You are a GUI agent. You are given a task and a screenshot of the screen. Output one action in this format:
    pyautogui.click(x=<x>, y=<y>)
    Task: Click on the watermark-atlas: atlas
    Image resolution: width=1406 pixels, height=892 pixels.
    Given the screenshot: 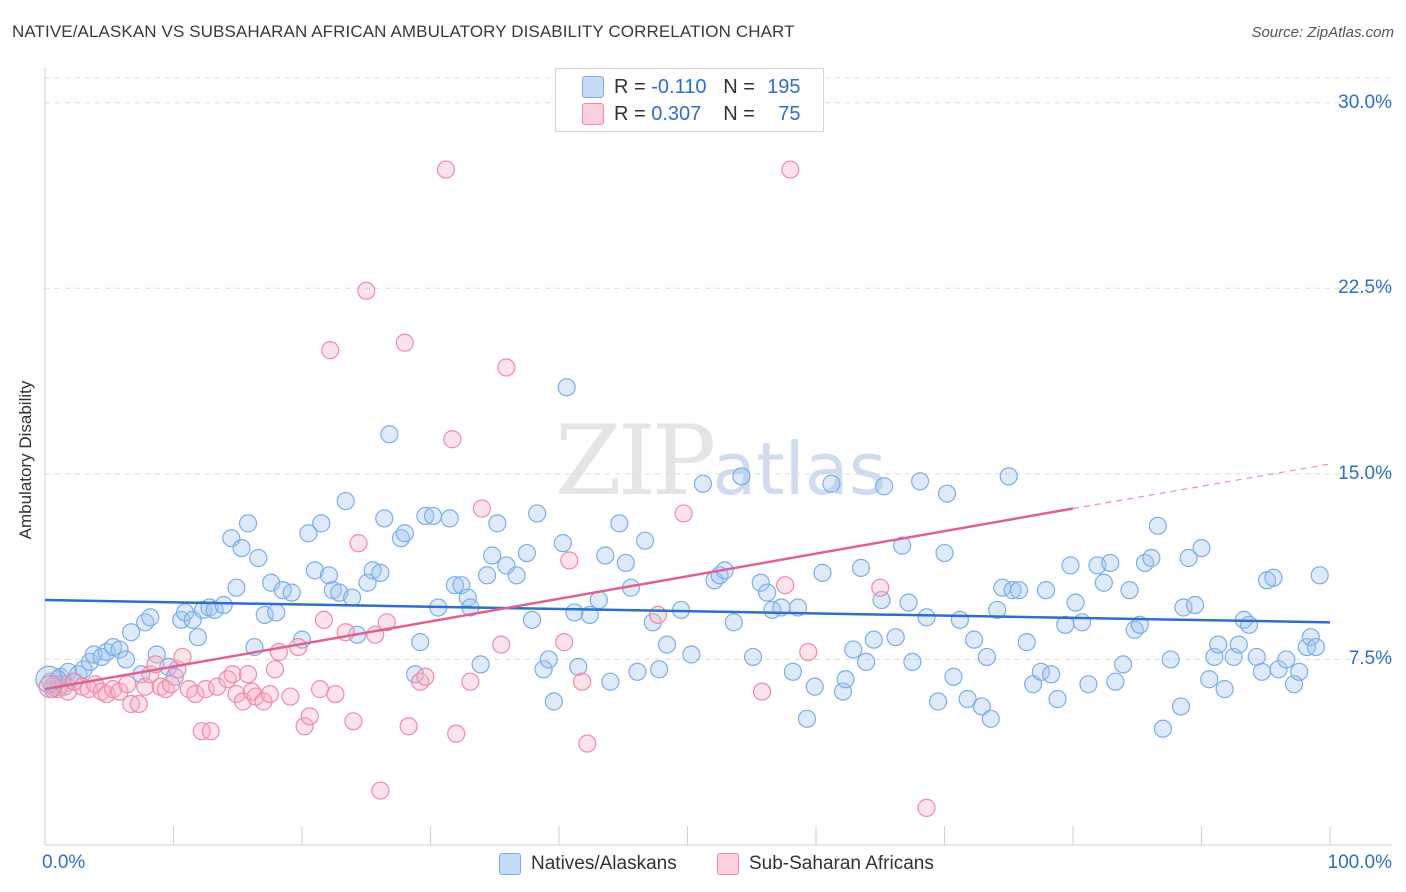 What is the action you would take?
    pyautogui.click(x=799, y=469)
    